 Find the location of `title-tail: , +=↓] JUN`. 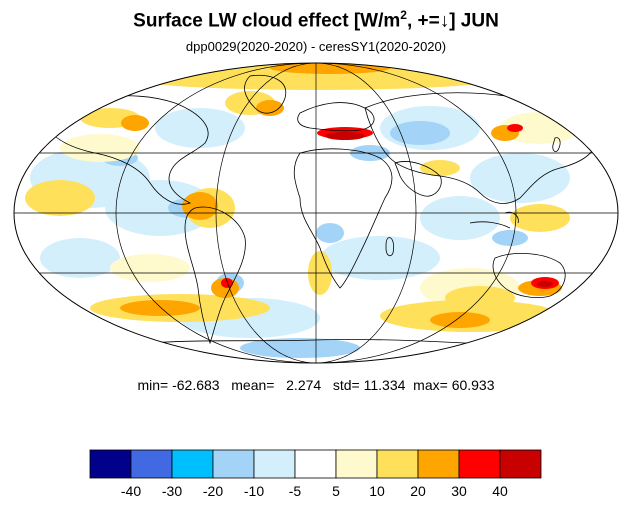

title-tail: , +=↓] JUN is located at coordinates (452, 21).